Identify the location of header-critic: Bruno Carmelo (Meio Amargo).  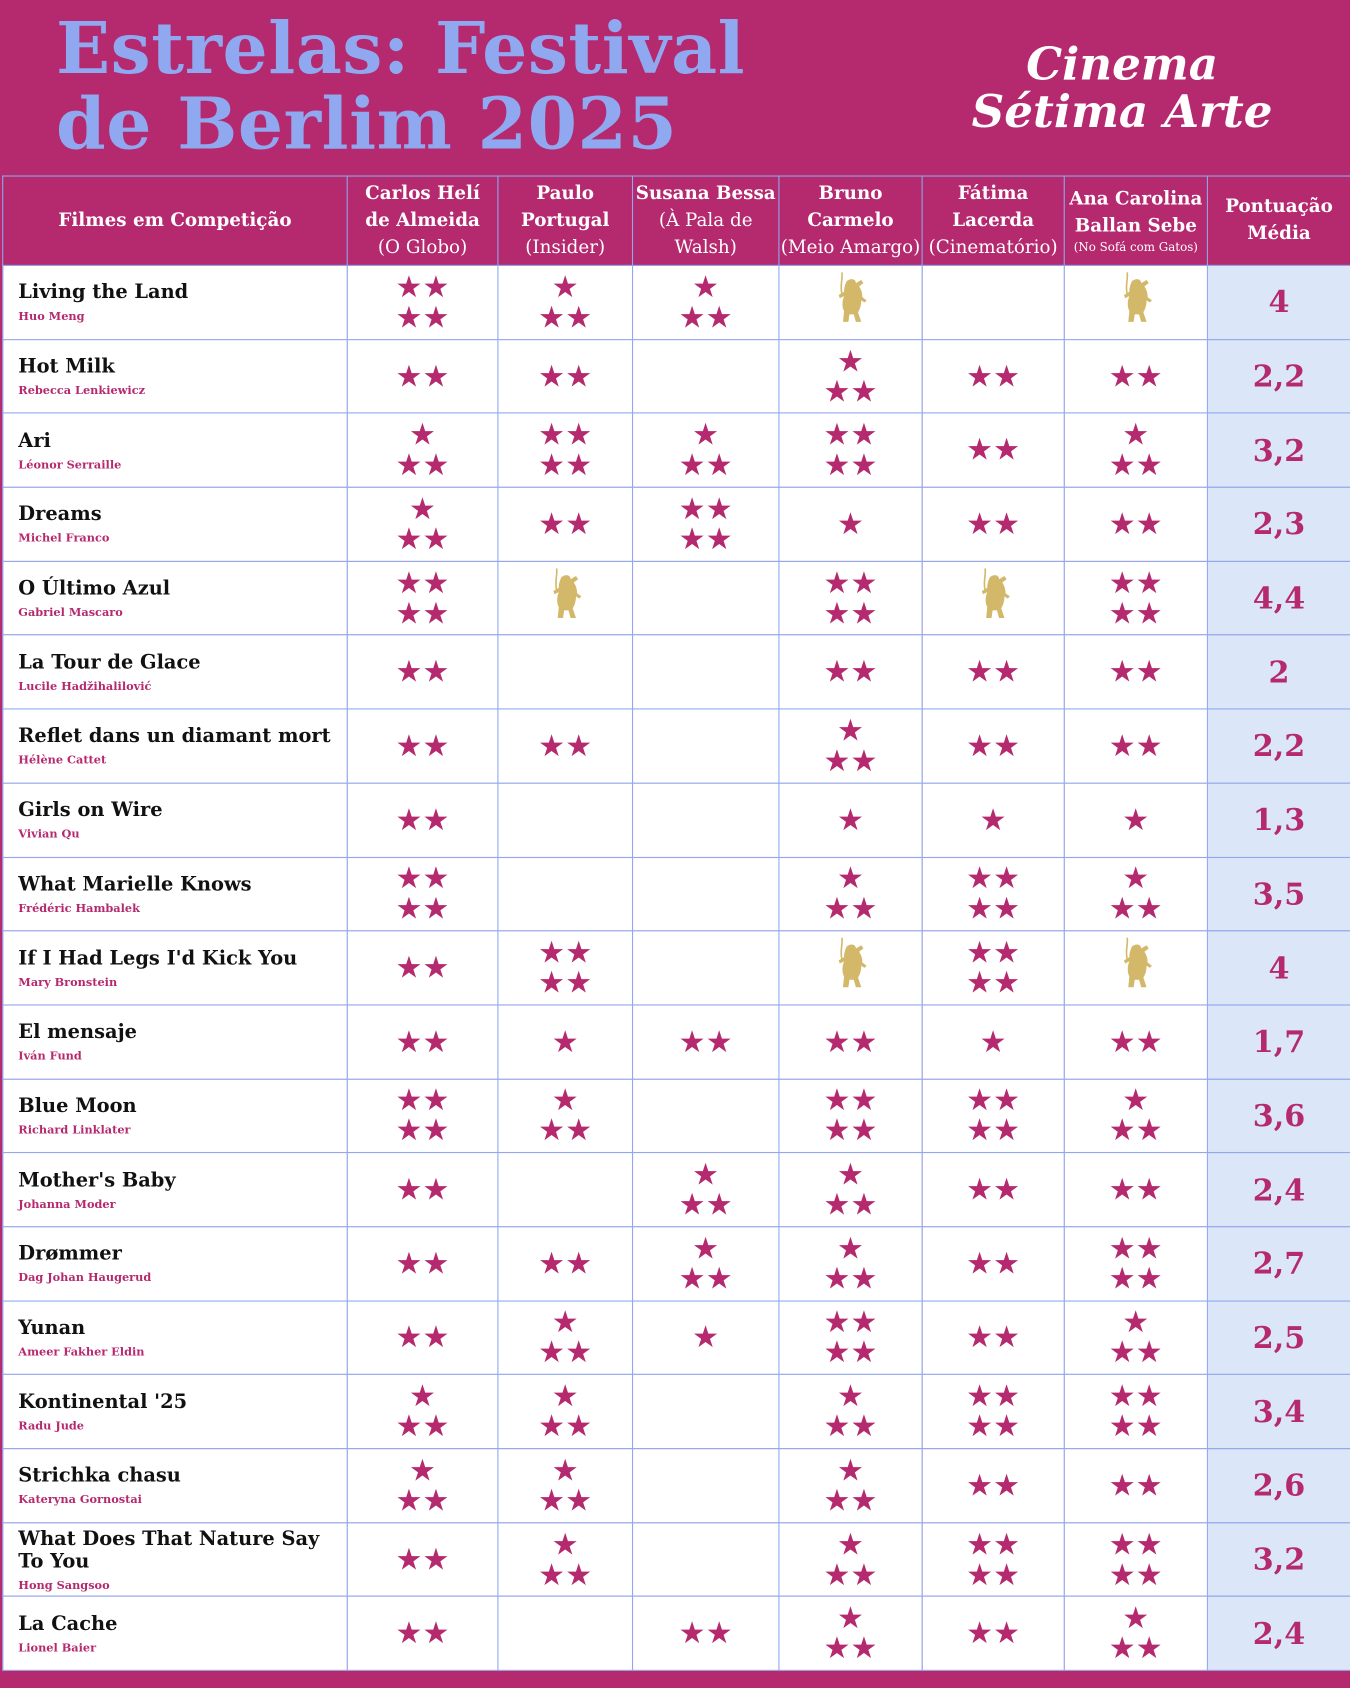
(850, 220).